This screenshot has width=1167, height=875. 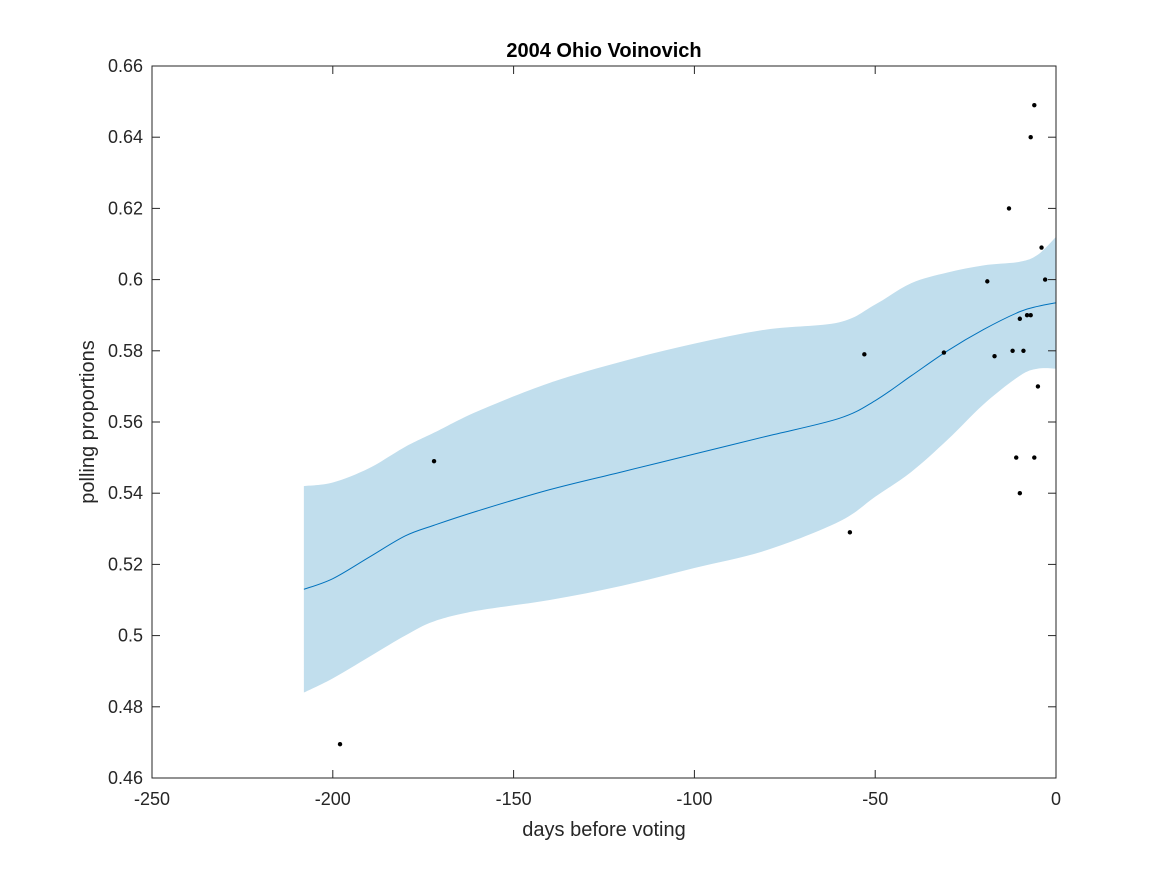 I want to click on y-tick-label: 0.54, so click(x=125, y=493).